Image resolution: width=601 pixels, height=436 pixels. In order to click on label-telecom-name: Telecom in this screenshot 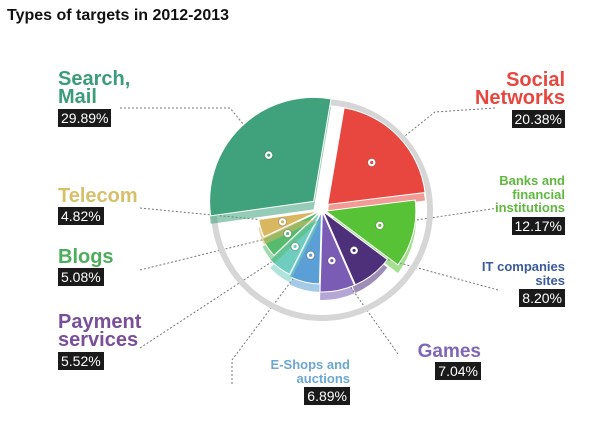, I will do `click(98, 196)`.